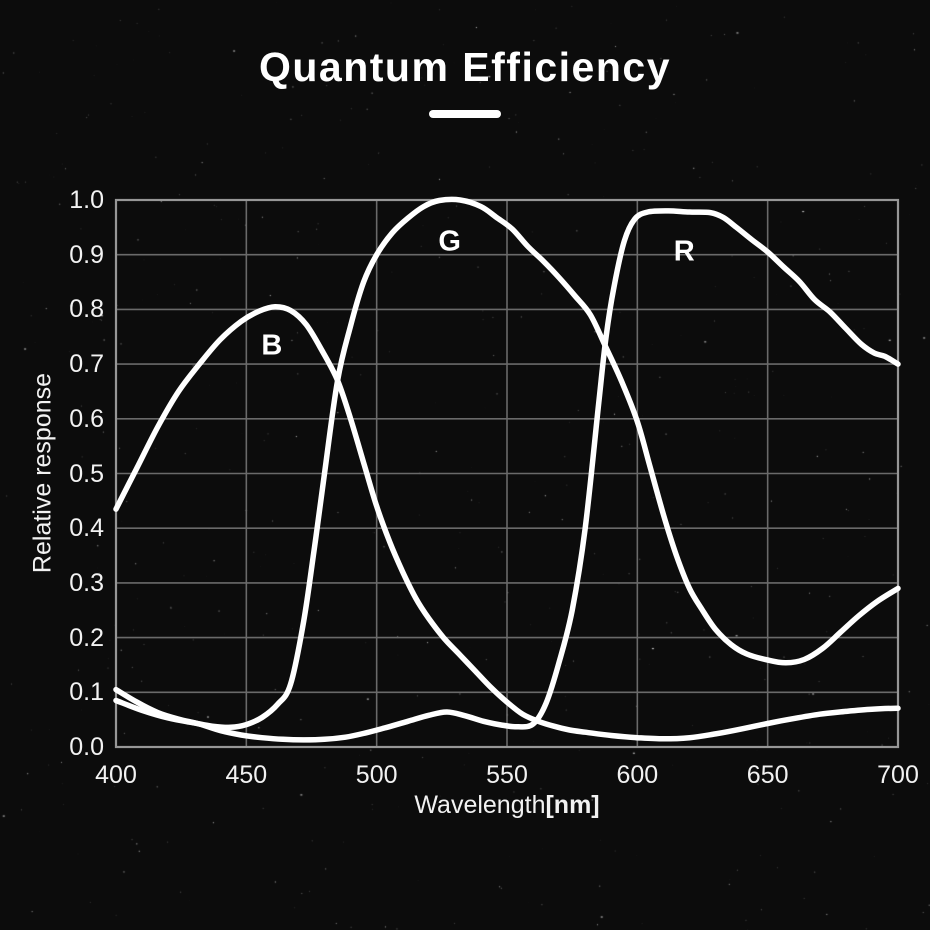  Describe the element at coordinates (86, 582) in the screenshot. I see `y-tick-label: 0.3` at that location.